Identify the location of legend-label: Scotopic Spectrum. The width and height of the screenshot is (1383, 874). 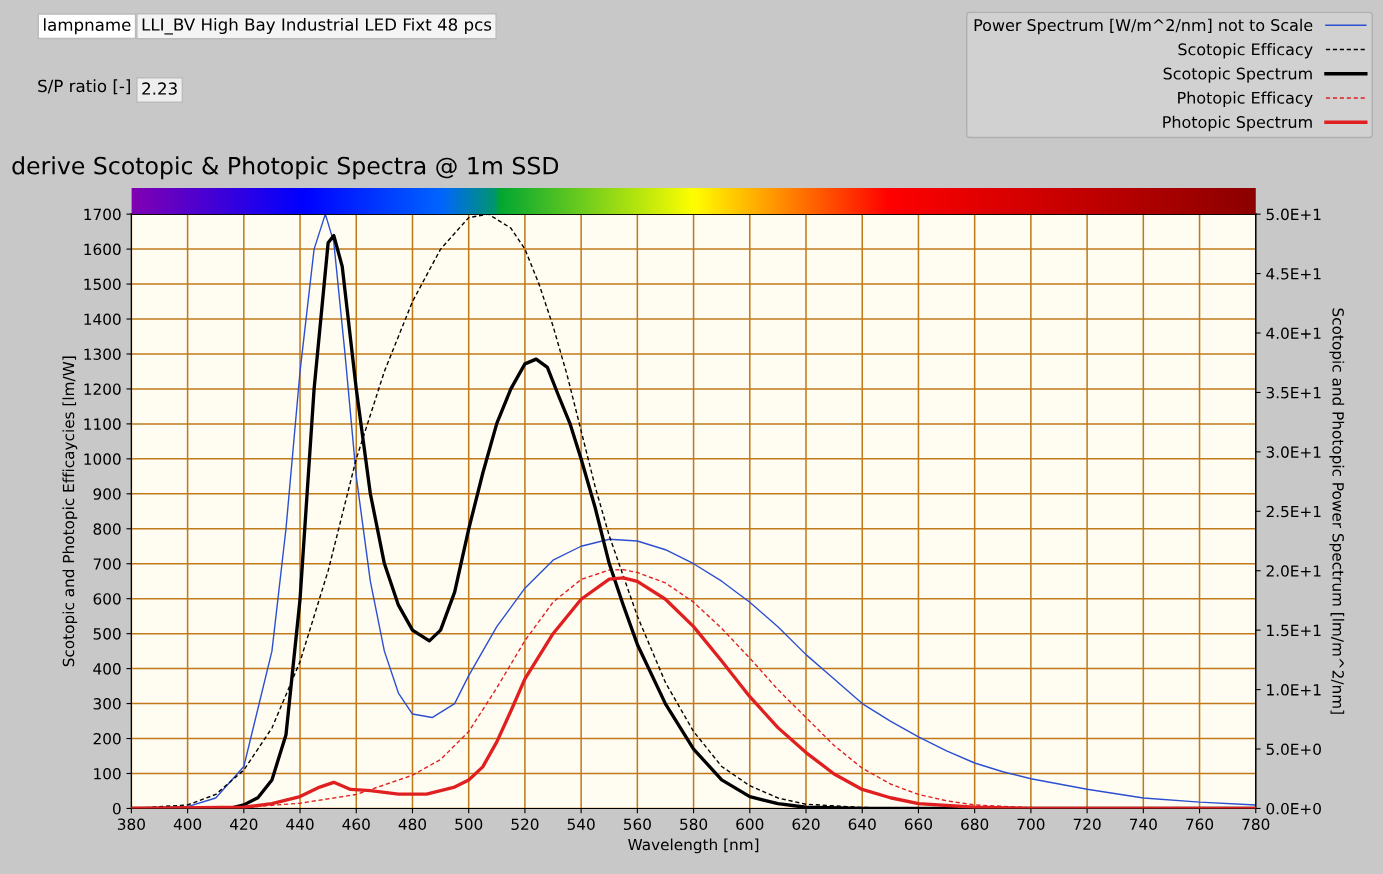
(1237, 75).